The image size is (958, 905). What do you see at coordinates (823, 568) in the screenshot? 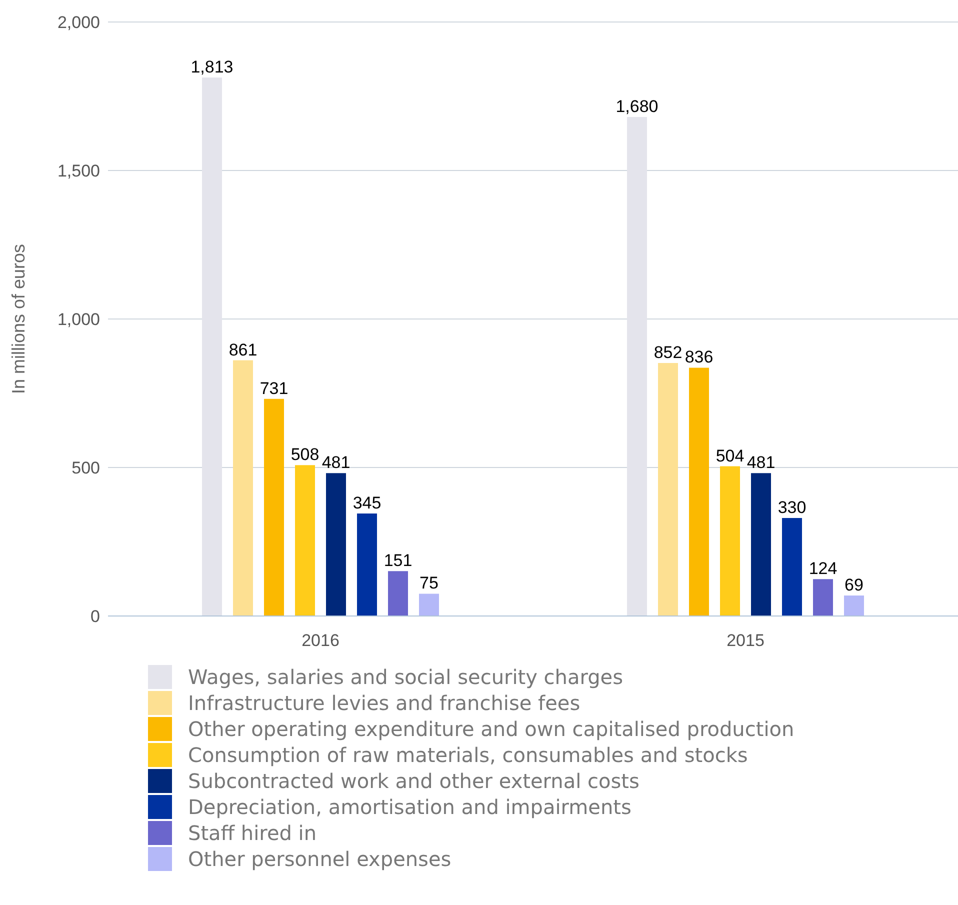
I see `data-label: 124` at bounding box center [823, 568].